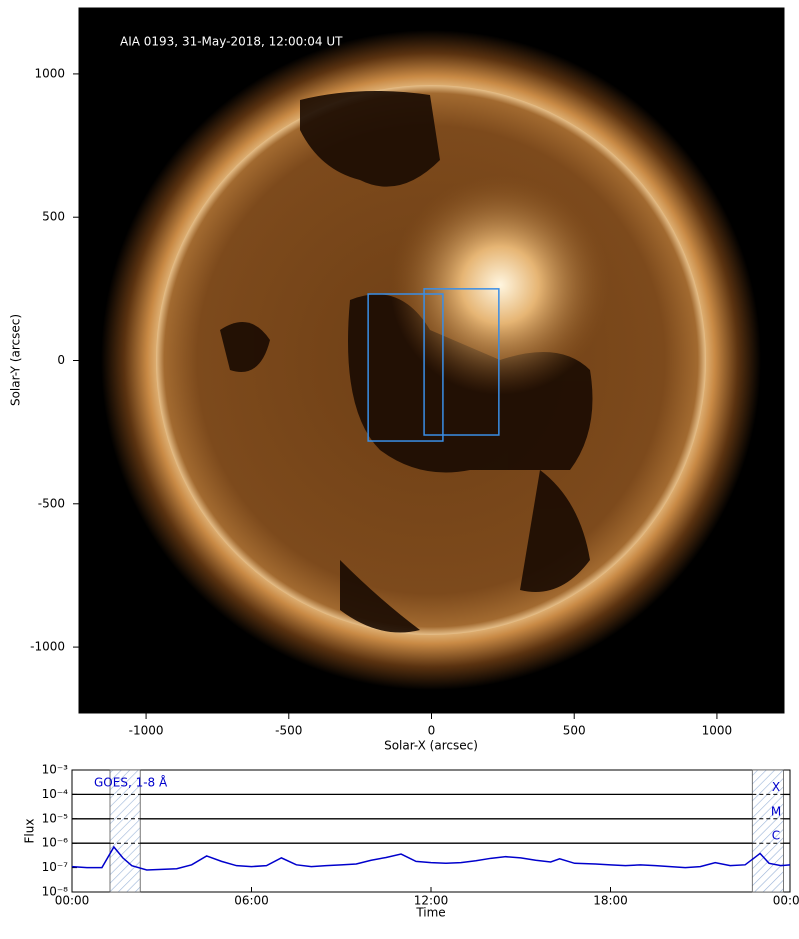 This screenshot has width=799, height=939. What do you see at coordinates (776, 836) in the screenshot?
I see `flare-level-label: C` at bounding box center [776, 836].